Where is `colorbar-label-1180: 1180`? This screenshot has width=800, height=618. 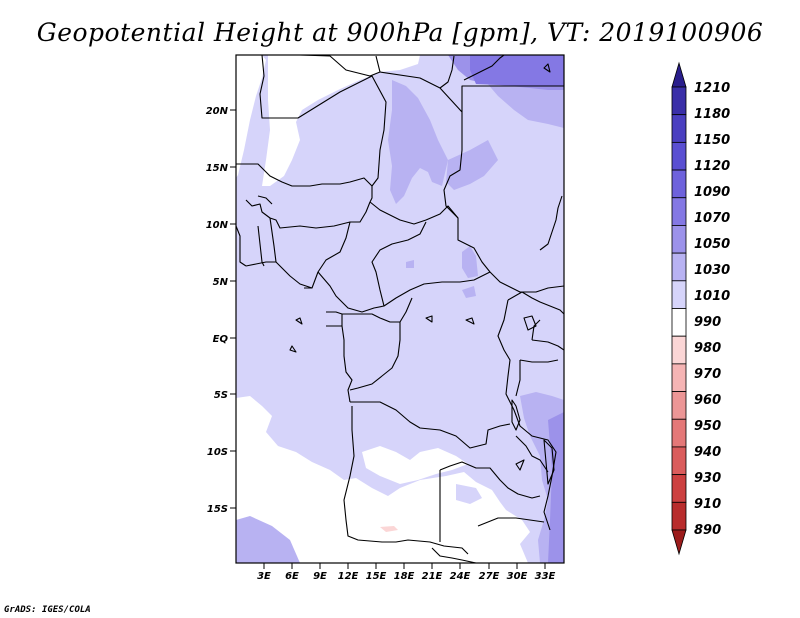 colorbar-label-1180: 1180 is located at coordinates (712, 114).